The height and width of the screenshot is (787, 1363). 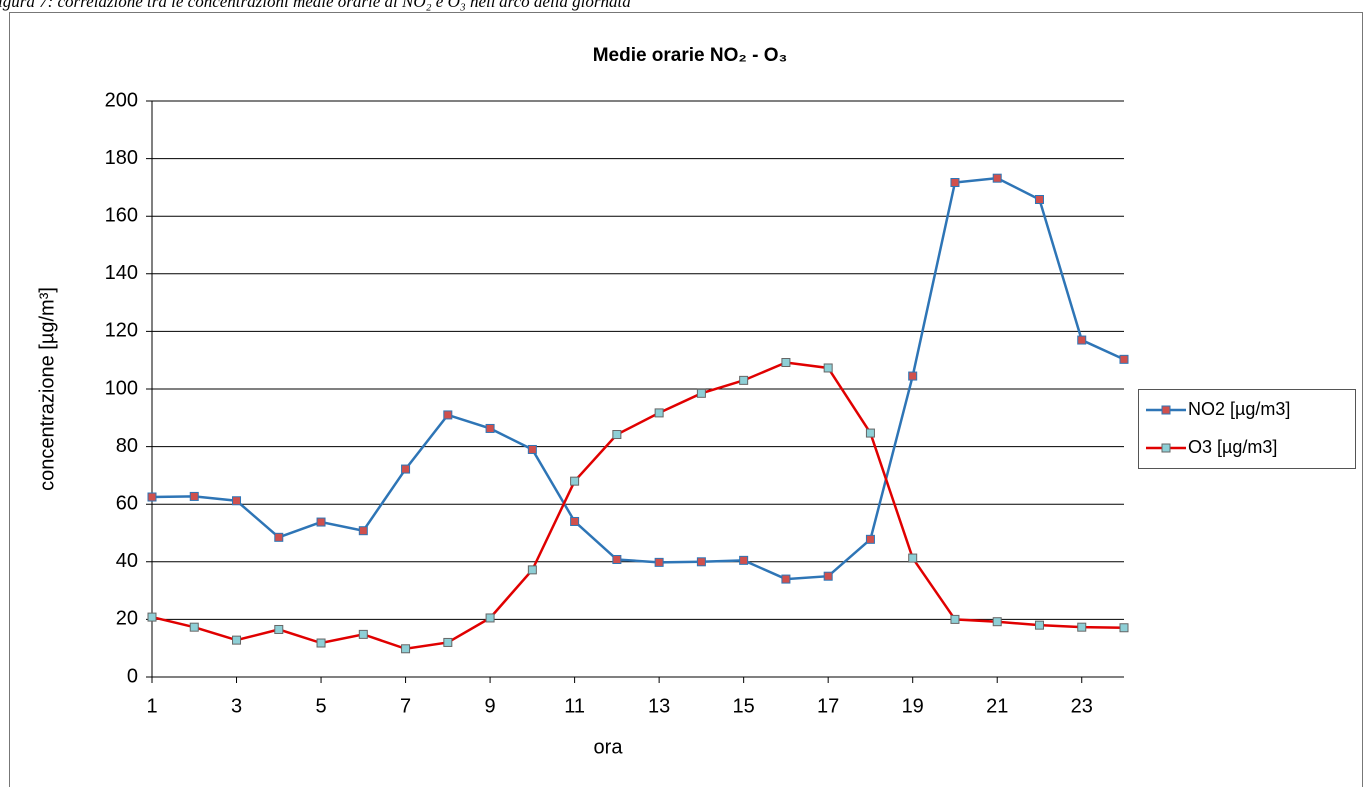 I want to click on x-tick-label: 9, so click(x=490, y=706).